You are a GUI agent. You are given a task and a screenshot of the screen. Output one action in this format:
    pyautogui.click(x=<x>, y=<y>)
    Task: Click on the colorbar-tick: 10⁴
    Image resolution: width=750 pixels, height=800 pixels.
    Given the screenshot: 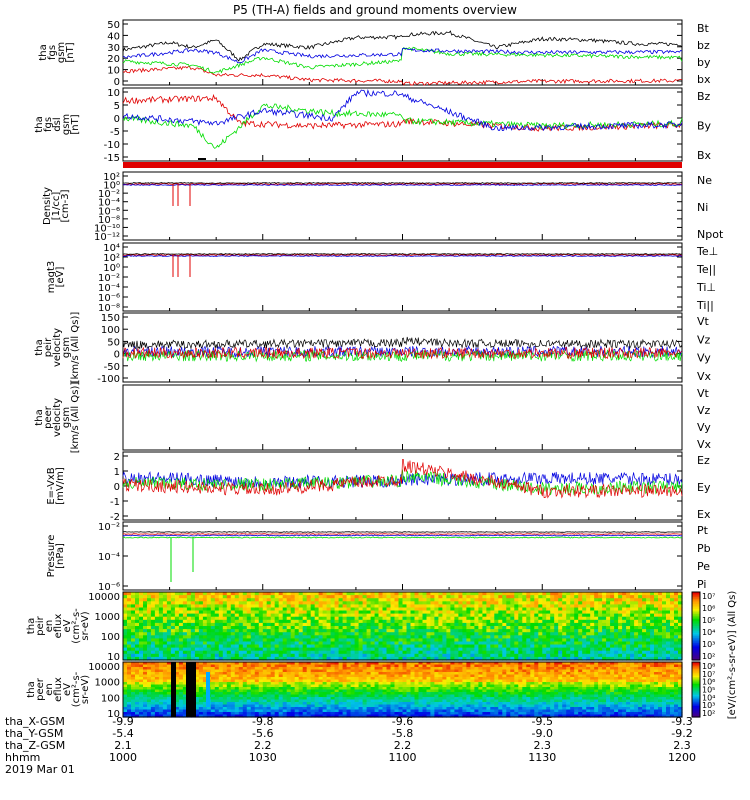 What is the action you would take?
    pyautogui.click(x=708, y=697)
    